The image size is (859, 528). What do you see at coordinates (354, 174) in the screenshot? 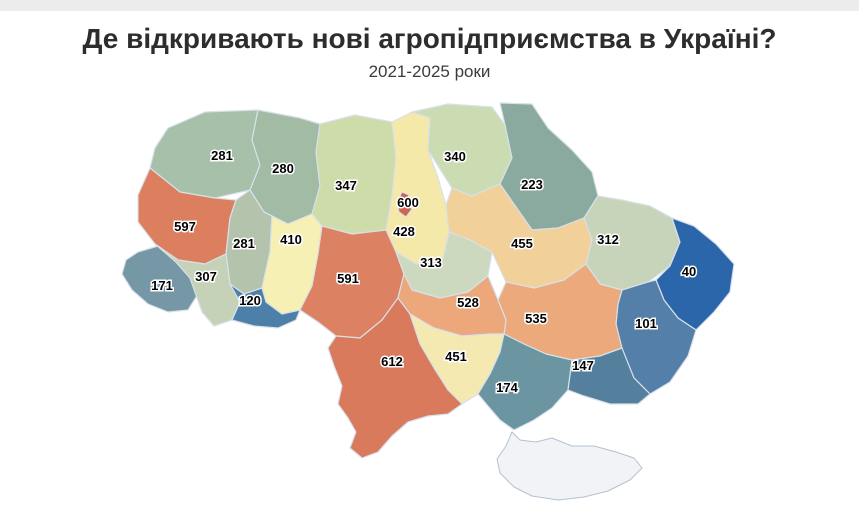
I see `region-zhytomyr` at bounding box center [354, 174].